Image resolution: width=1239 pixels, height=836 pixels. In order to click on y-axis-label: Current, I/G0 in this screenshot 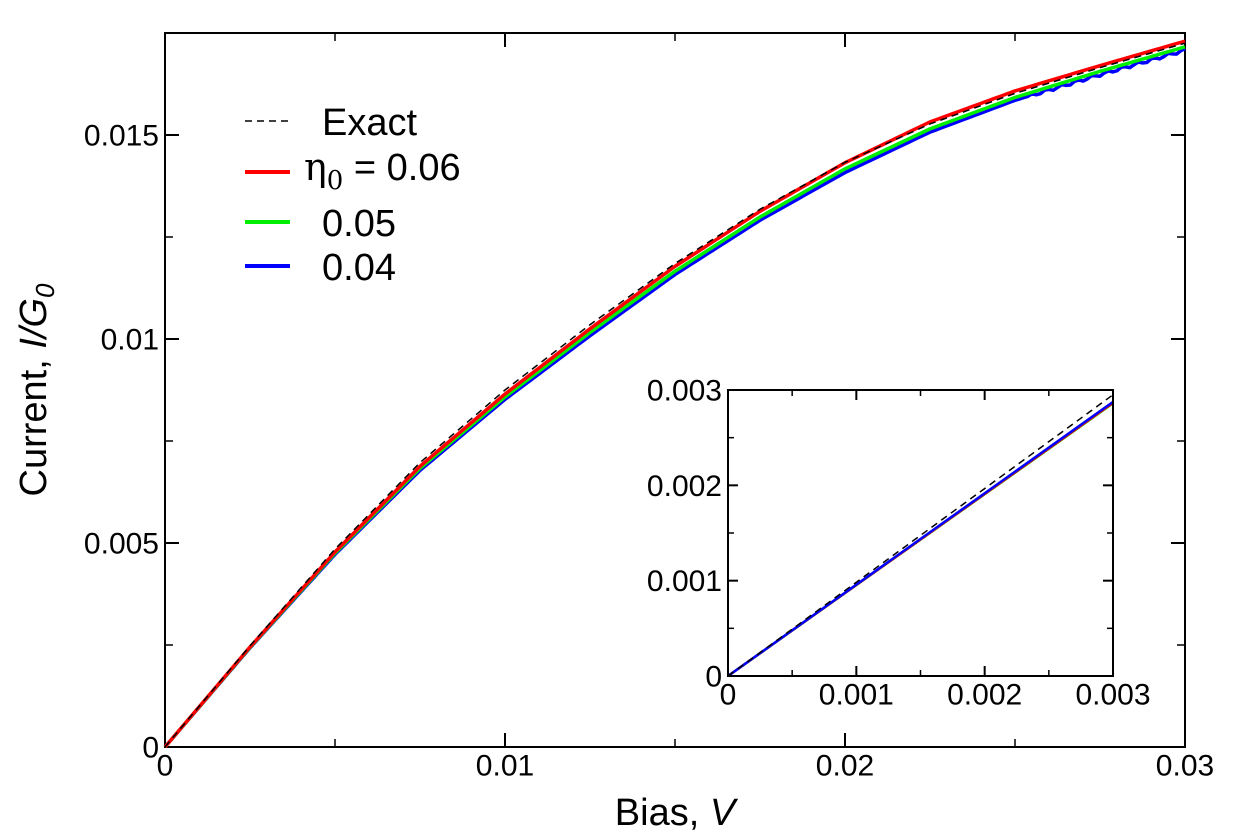, I will do `click(36, 390)`.